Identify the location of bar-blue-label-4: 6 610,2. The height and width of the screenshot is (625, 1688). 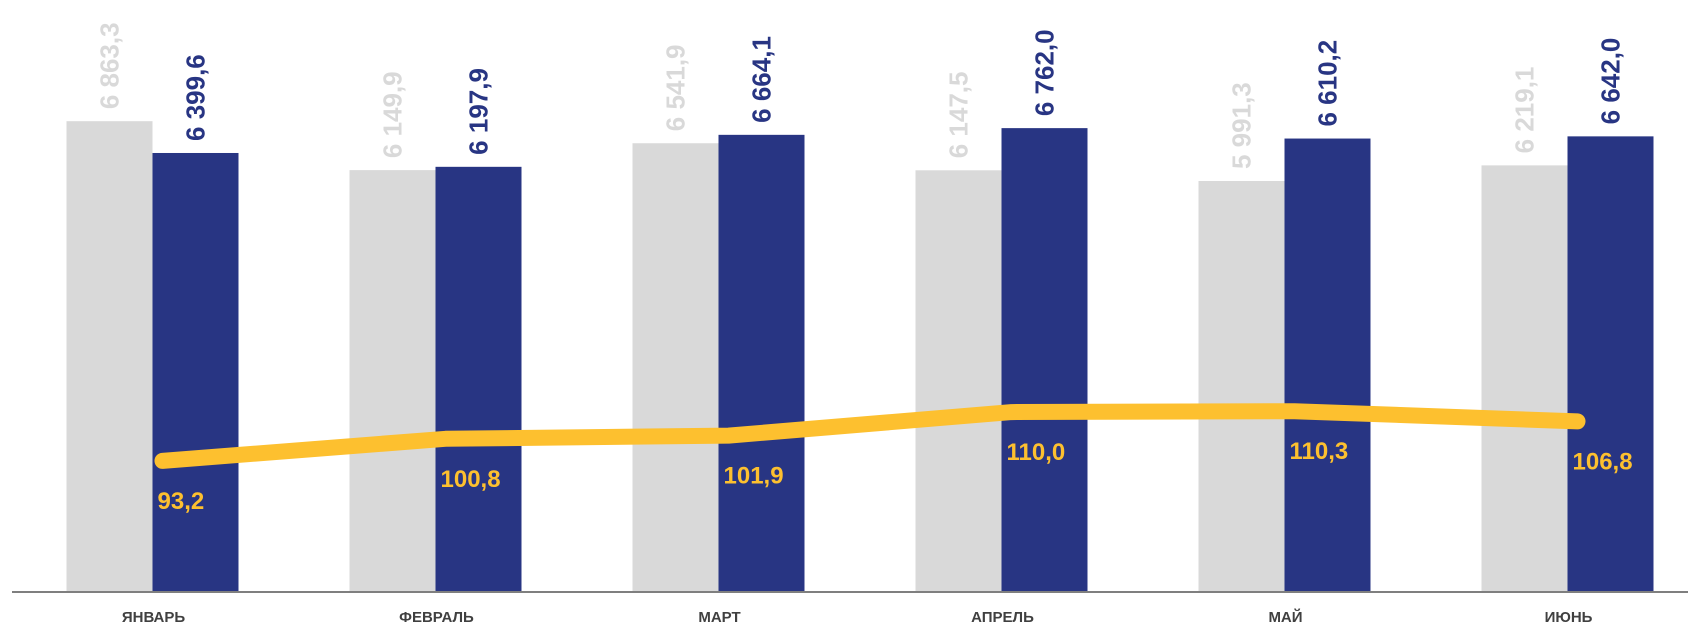
(1328, 83).